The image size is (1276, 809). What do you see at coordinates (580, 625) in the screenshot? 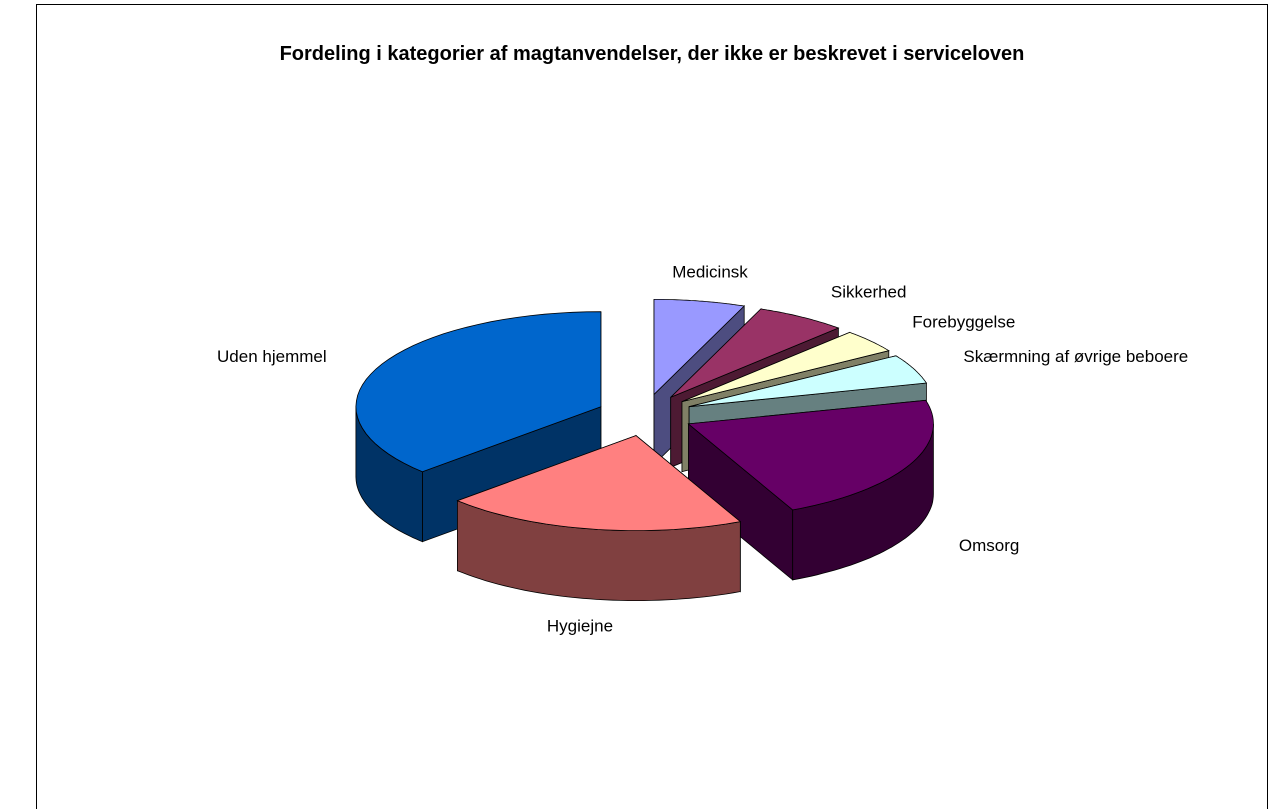
I see `slice-label: Hygiejne` at bounding box center [580, 625].